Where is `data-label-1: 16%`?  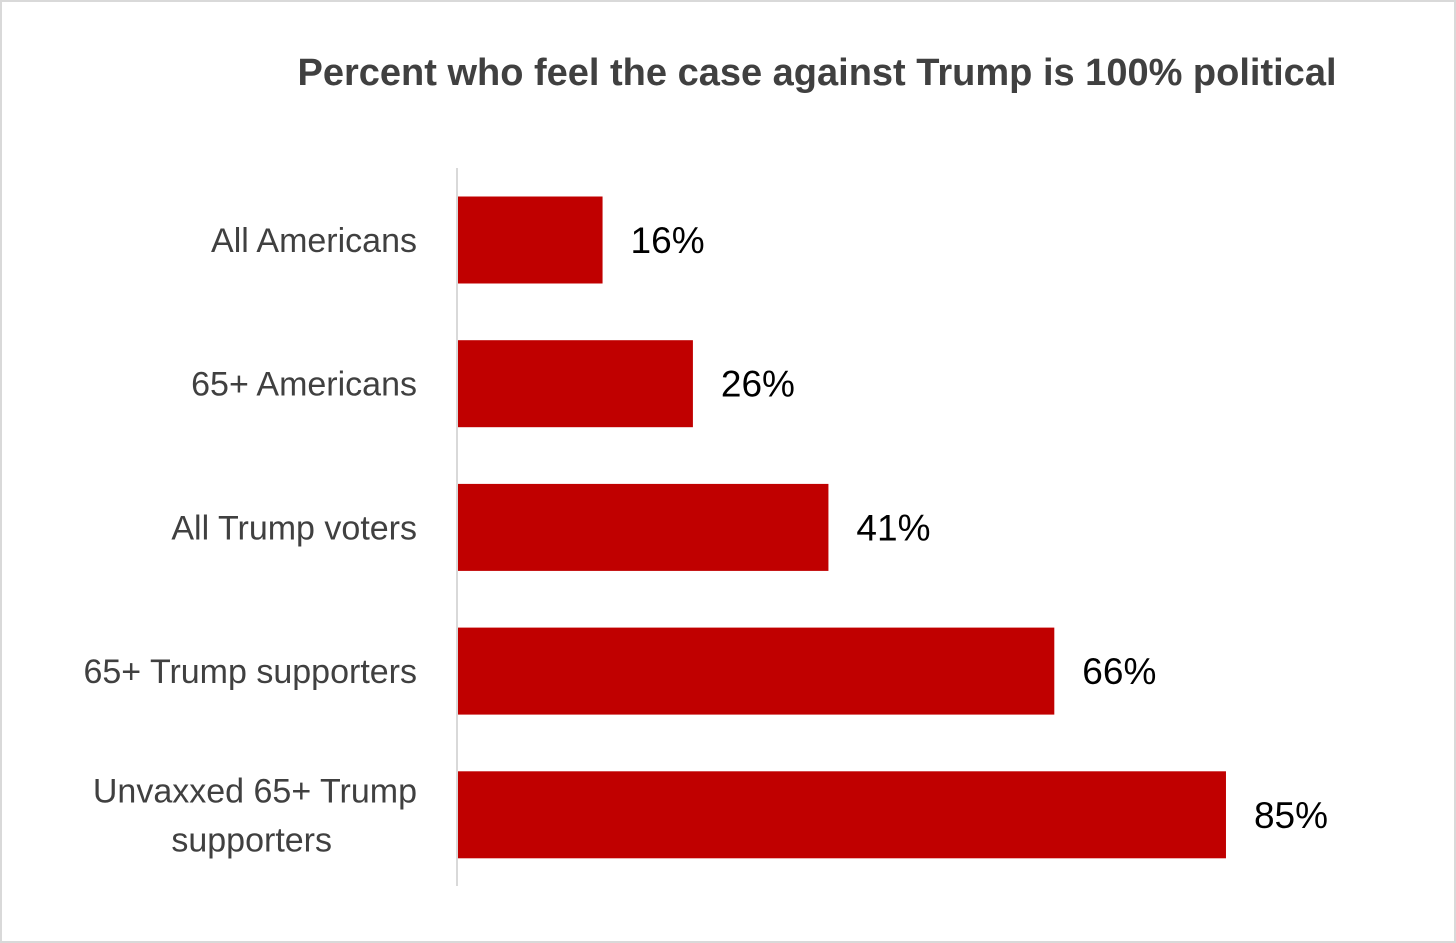 data-label-1: 16% is located at coordinates (668, 240).